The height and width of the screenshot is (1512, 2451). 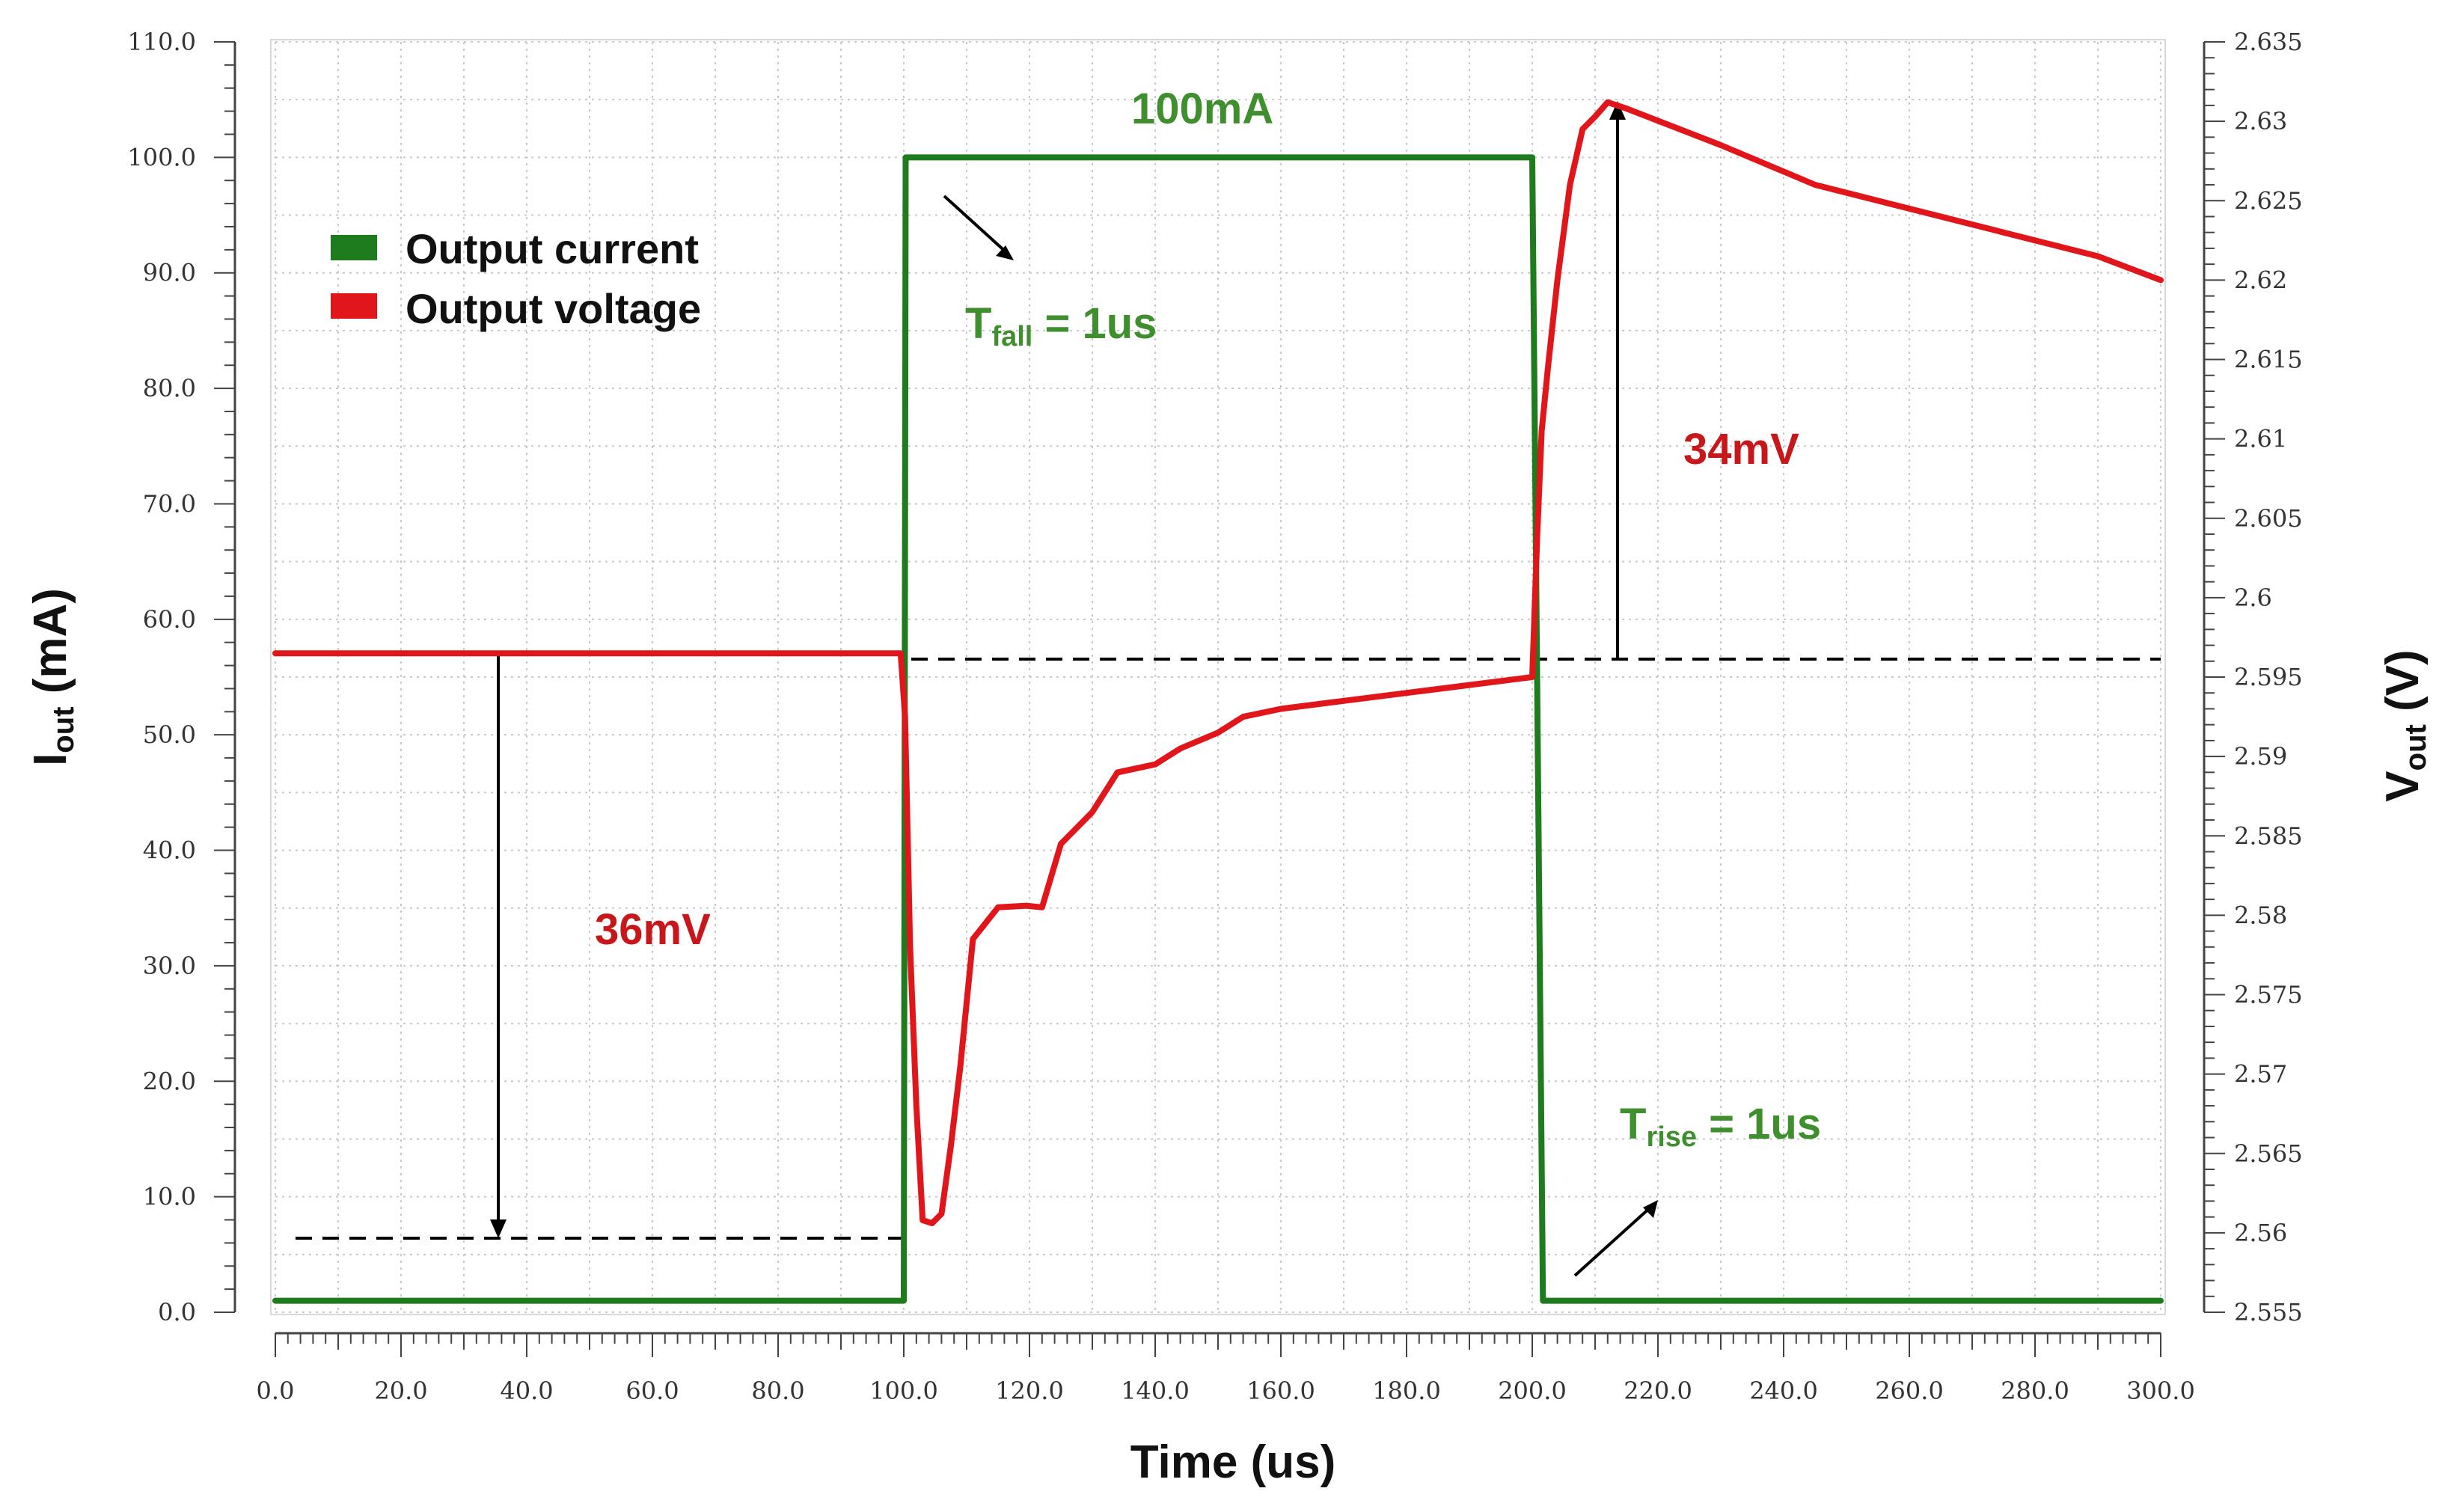 What do you see at coordinates (169, 273) in the screenshot?
I see `y-axis-left-tick-label: 90.0` at bounding box center [169, 273].